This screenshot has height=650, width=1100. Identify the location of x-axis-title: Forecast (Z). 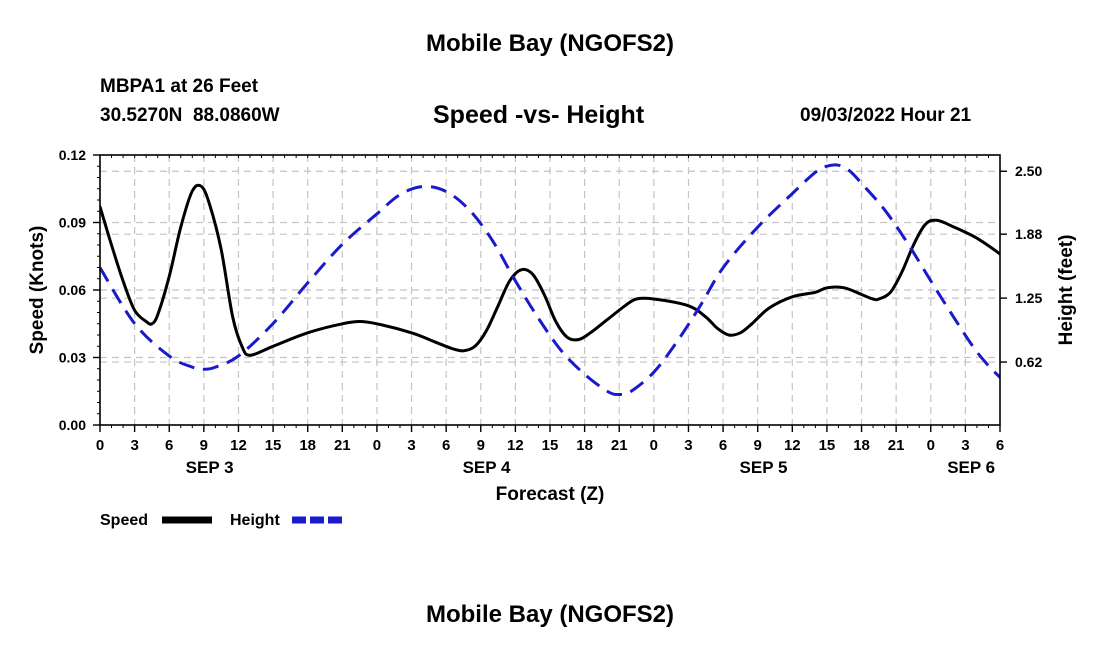
(550, 494).